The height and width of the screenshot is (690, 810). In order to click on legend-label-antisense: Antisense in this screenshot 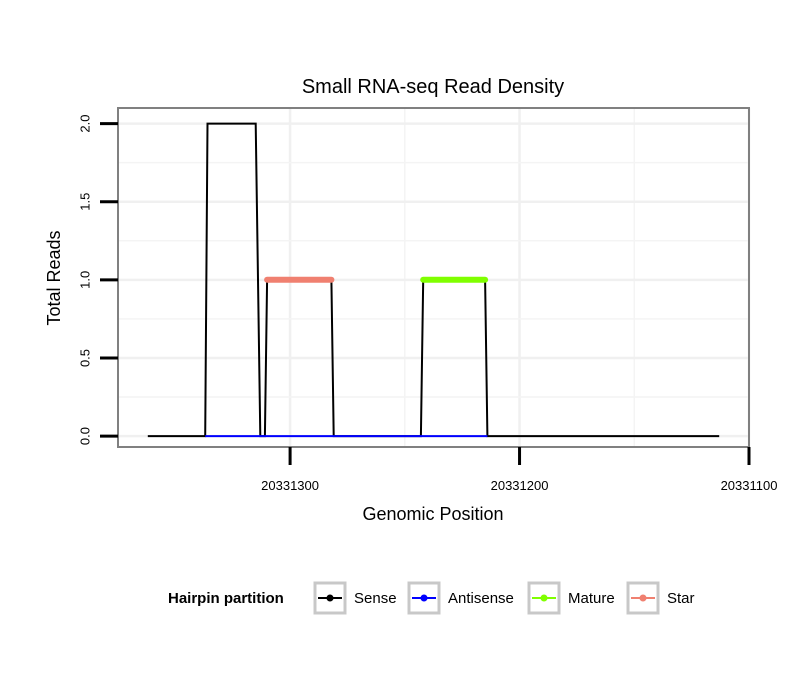, I will do `click(481, 598)`.